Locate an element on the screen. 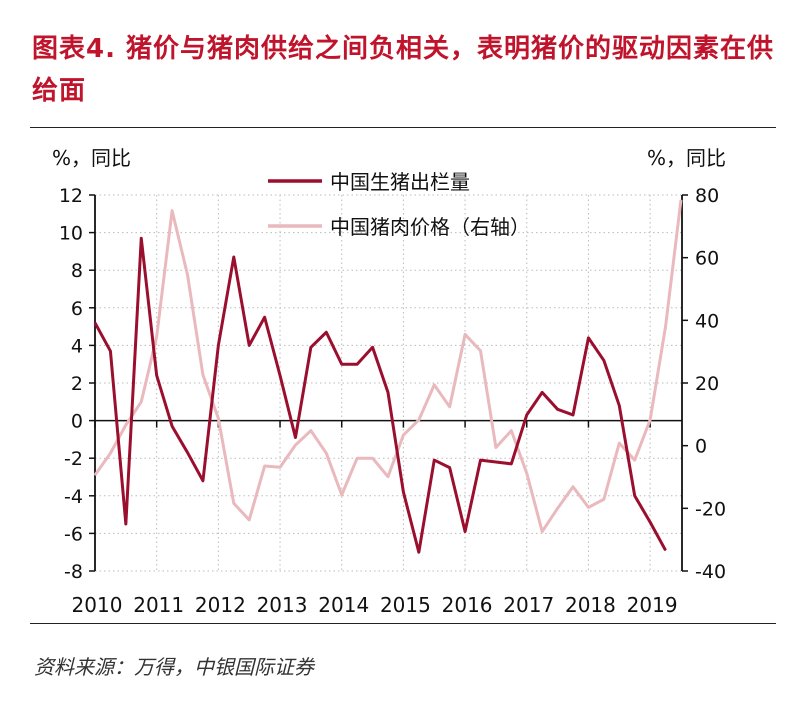  x-axis-tick-label: 2010 is located at coordinates (97, 605).